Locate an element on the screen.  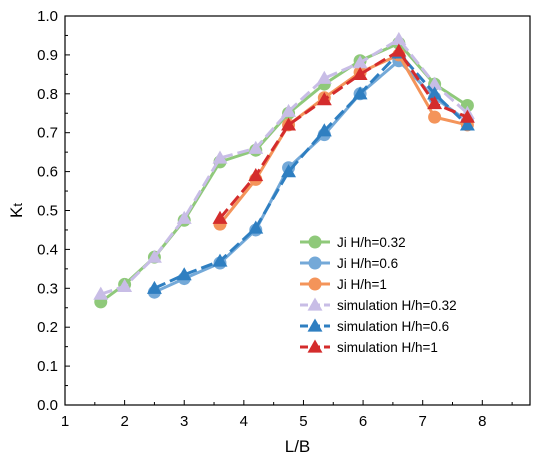
x-tick-label: 5 is located at coordinates (303, 421).